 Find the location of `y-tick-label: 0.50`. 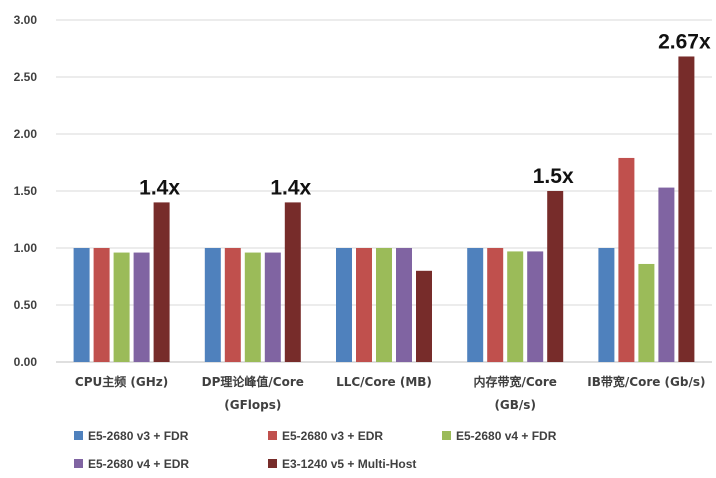

y-tick-label: 0.50 is located at coordinates (26, 305).